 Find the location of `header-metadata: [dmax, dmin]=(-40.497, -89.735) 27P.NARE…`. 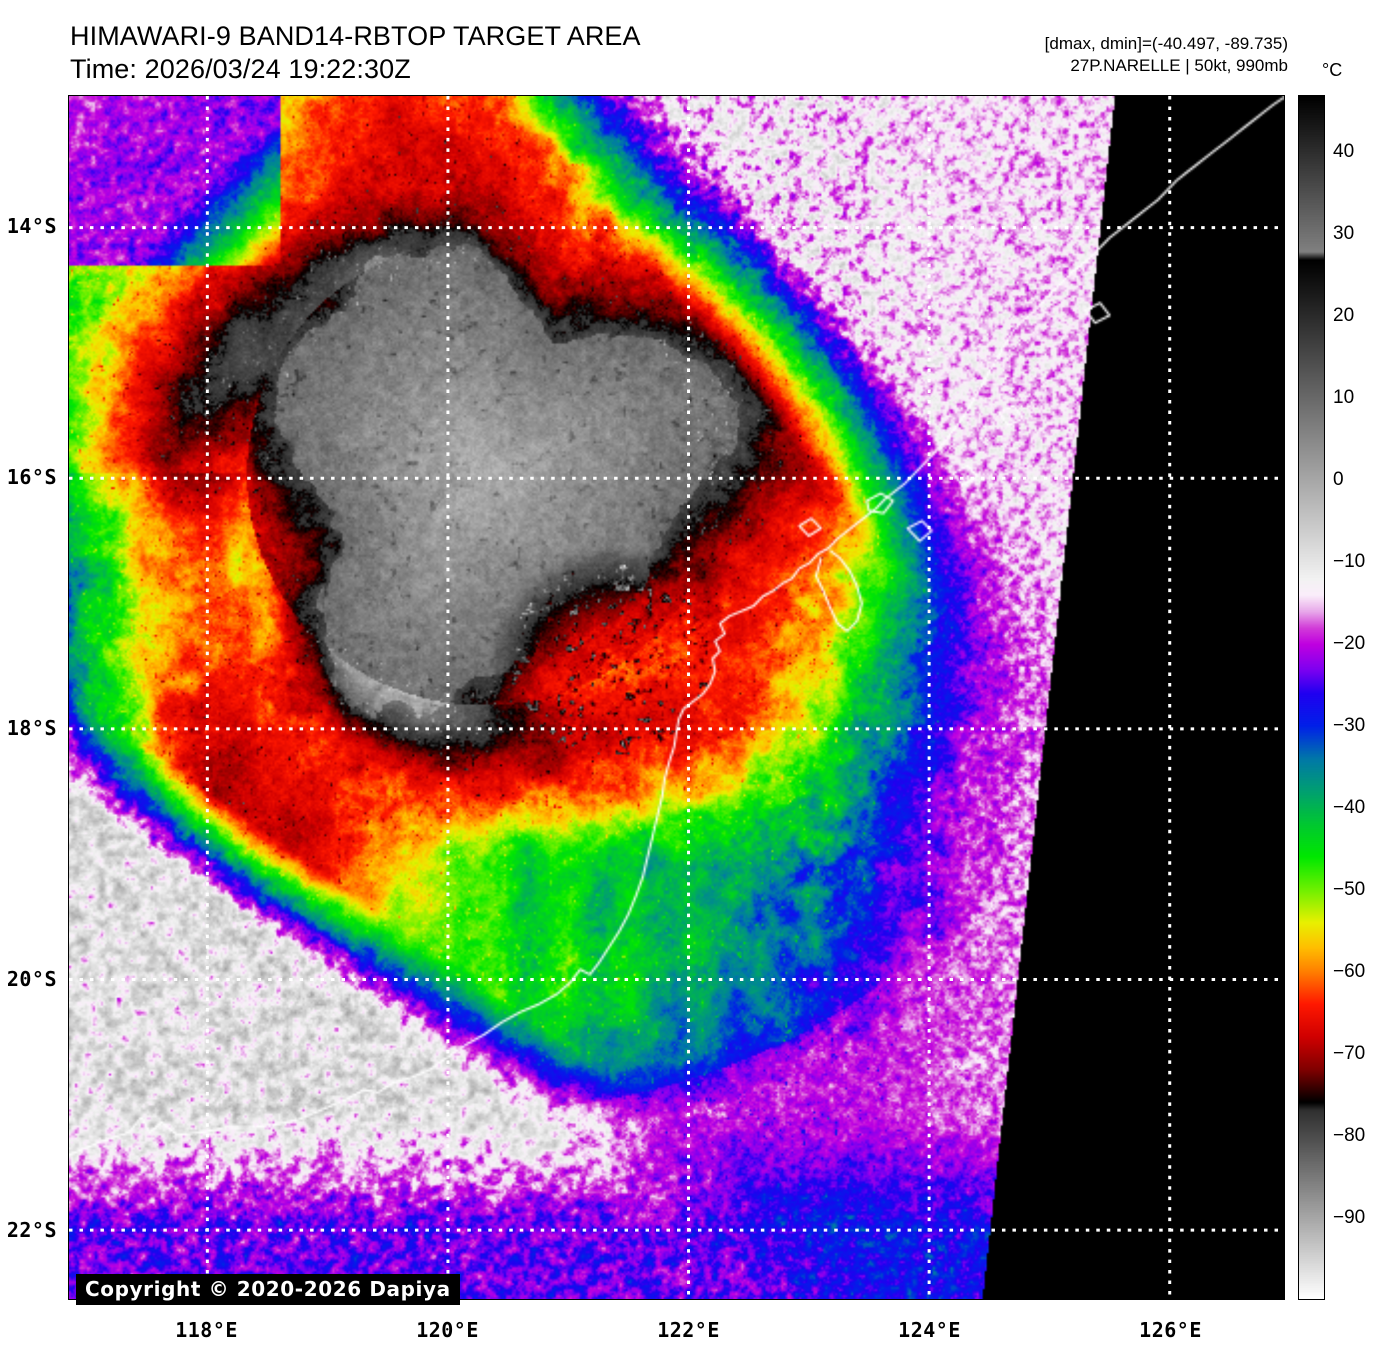

header-metadata: [dmax, dmin]=(-40.497, -89.735) 27P.NARE… is located at coordinates (1166, 55).